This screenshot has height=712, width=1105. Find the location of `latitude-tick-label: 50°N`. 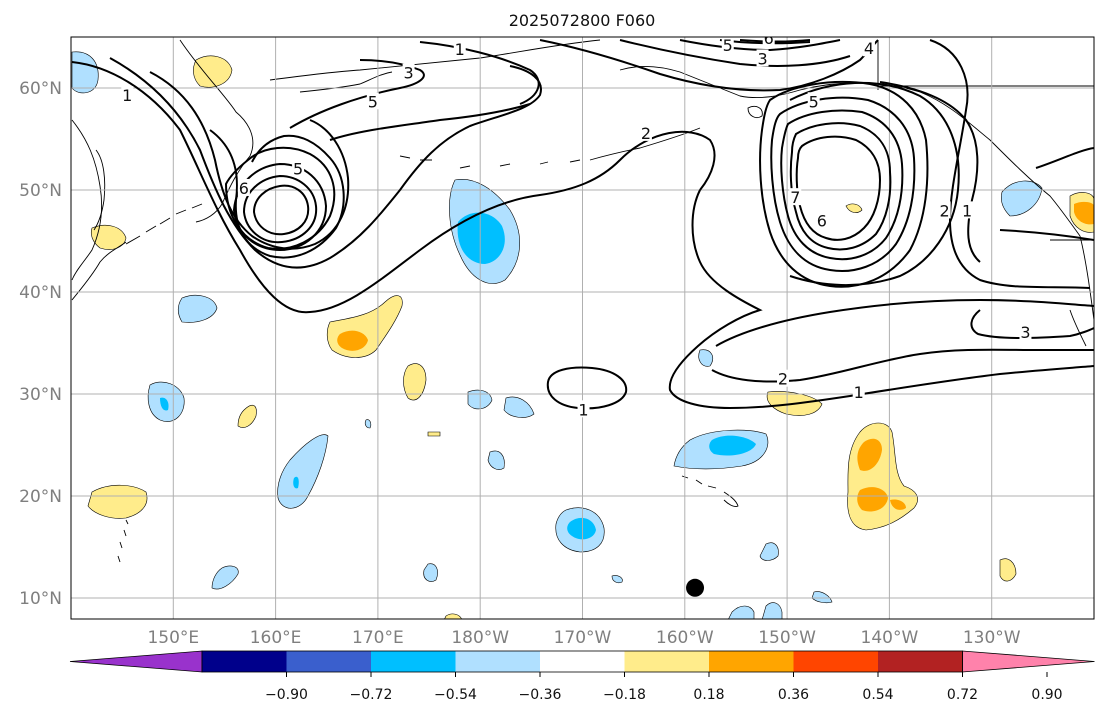

latitude-tick-label: 50°N is located at coordinates (40, 191).